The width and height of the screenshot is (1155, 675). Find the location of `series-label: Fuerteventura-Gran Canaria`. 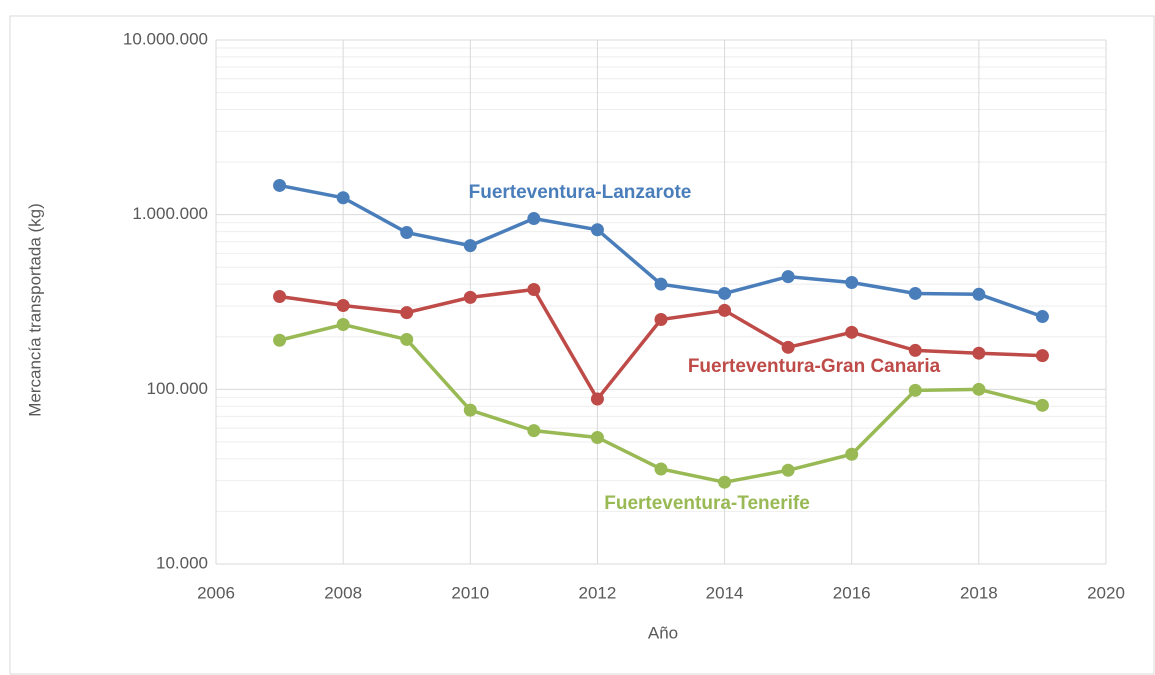

series-label: Fuerteventura-Gran Canaria is located at coordinates (814, 366).